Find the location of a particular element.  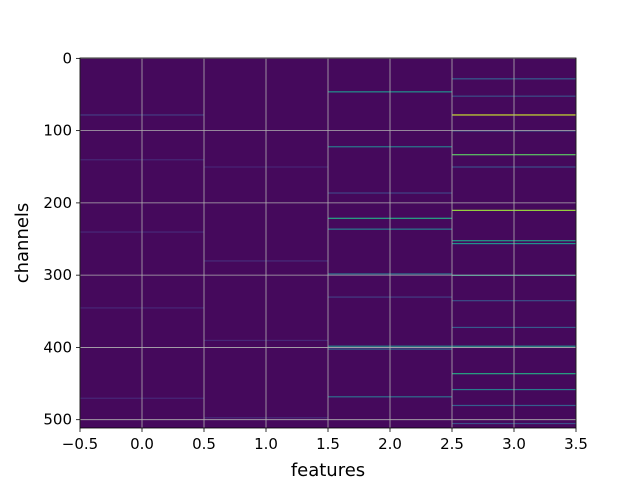

y-tick-label: 0 is located at coordinates (67, 58).